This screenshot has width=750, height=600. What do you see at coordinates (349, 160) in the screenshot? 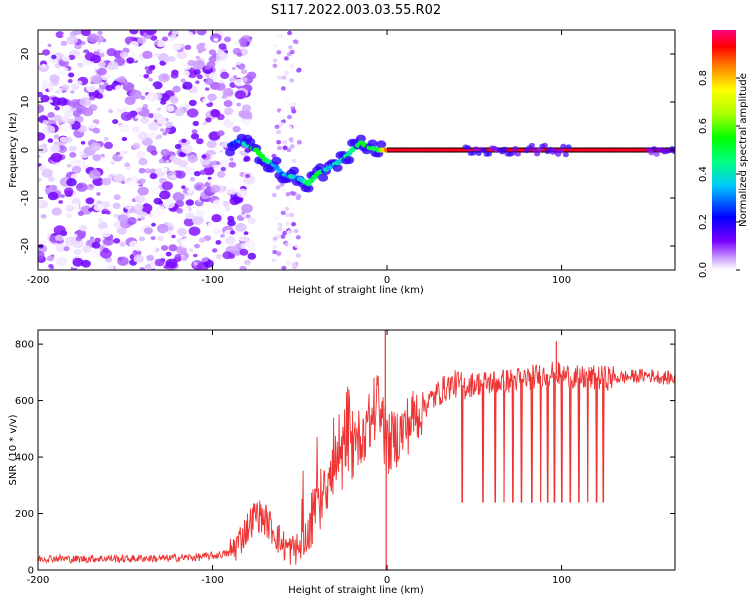
I see `ridge-halo` at bounding box center [349, 160].